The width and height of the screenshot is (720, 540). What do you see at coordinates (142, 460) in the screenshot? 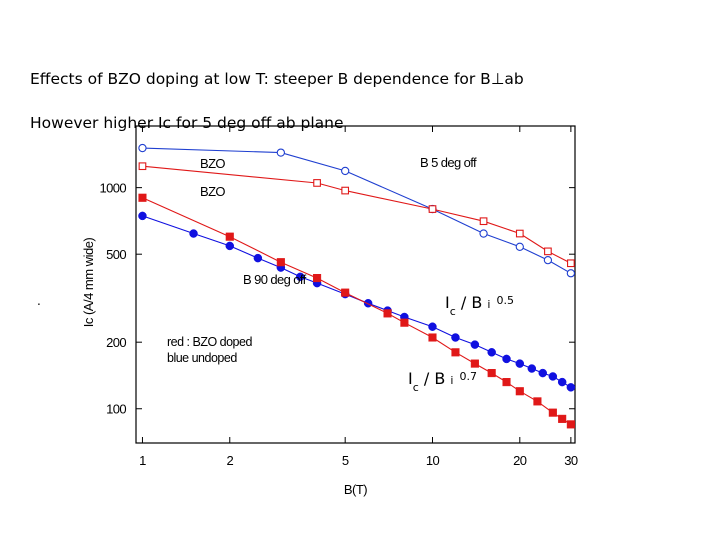
I see `x-tick-label: 1` at bounding box center [142, 460].